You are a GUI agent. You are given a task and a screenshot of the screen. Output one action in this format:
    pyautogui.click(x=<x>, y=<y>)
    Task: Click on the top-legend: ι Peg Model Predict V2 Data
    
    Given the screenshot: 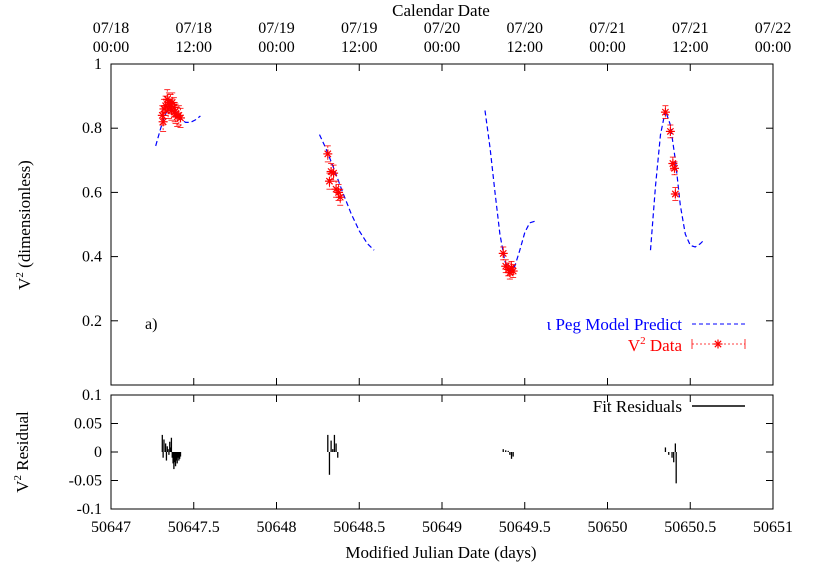 What is the action you would take?
    pyautogui.click(x=646, y=335)
    